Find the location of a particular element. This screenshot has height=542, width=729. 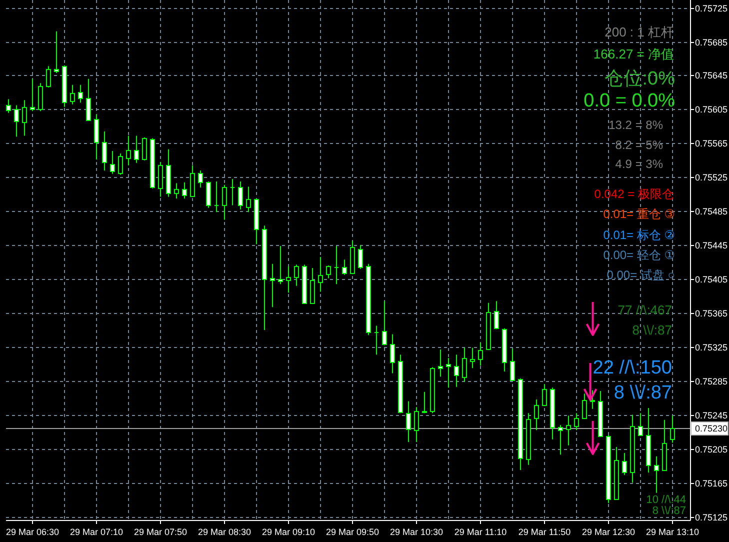

annotation: 0.042 = 极限仓 is located at coordinates (634, 194).